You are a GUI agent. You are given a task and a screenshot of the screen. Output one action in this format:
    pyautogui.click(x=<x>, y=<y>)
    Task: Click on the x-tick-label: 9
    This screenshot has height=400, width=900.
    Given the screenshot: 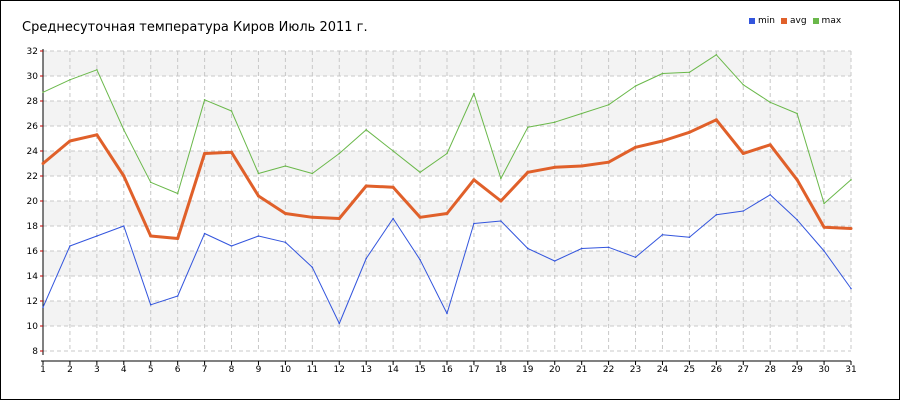 What is the action you would take?
    pyautogui.click(x=259, y=370)
    